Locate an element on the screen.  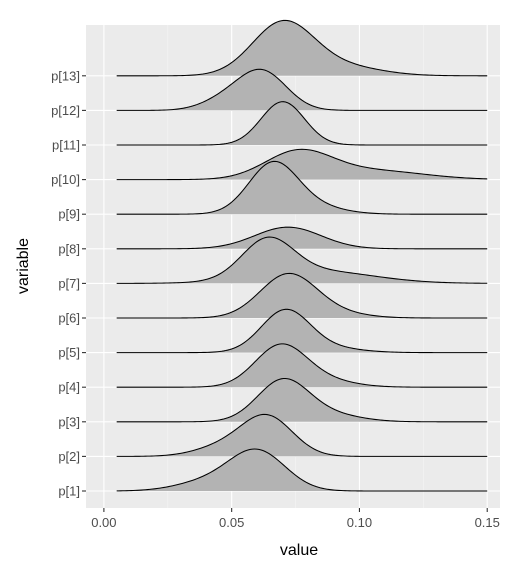
y-axis-title: variable is located at coordinates (23, 266).